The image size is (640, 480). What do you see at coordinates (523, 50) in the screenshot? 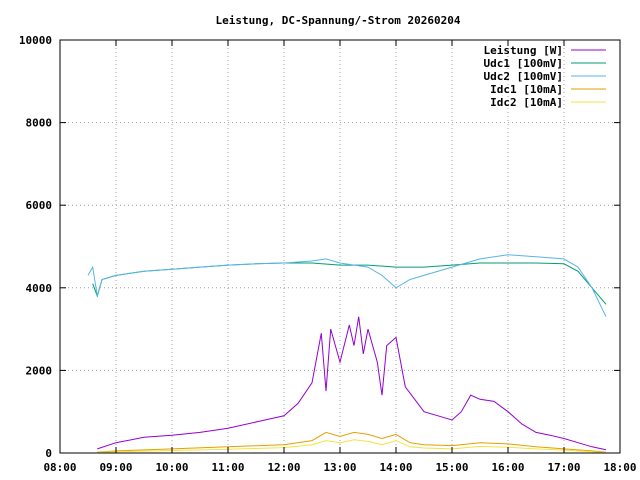
I see `legend-label: Leistung [W]` at bounding box center [523, 50].